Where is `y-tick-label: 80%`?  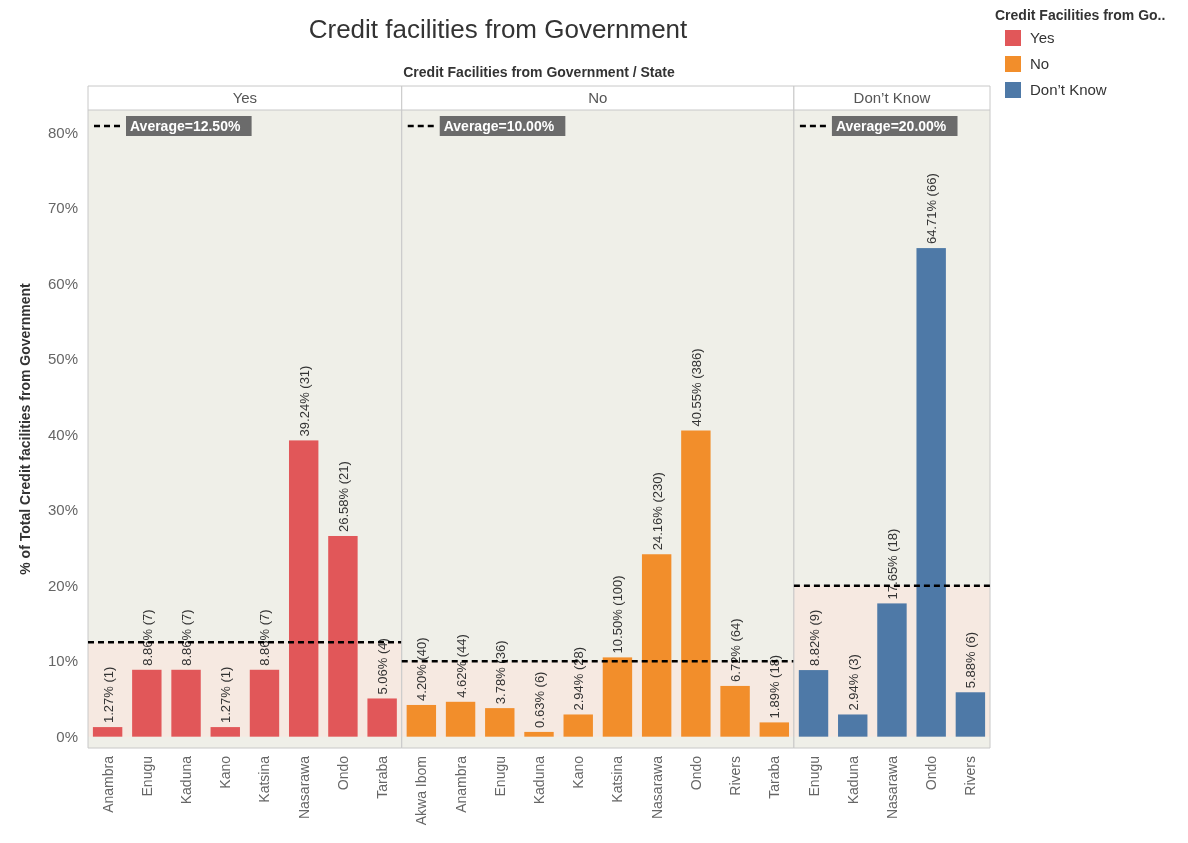
y-tick-label: 80% is located at coordinates (62, 132).